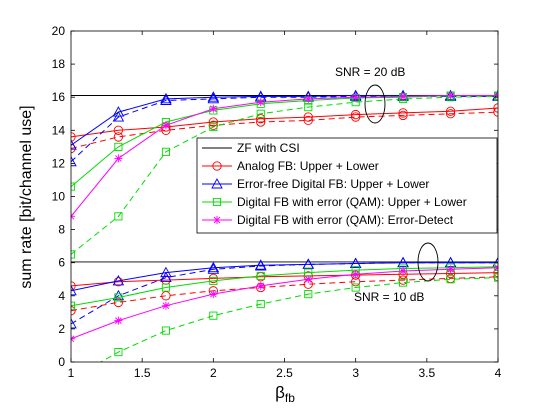  What do you see at coordinates (333, 184) in the screenshot?
I see `legend-label-2: Error-free Digital FB: Upper + Lower` at bounding box center [333, 184].